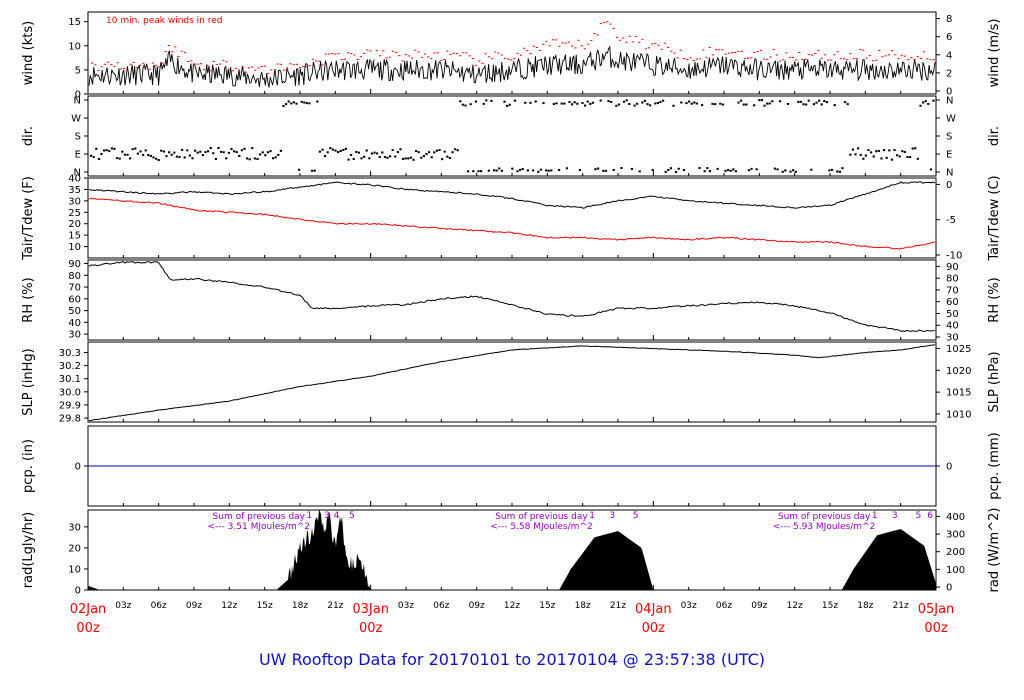 This screenshot has height=700, width=1024. Describe the element at coordinates (74, 22) in the screenshot. I see `wind-ltick-label: 15` at that location.